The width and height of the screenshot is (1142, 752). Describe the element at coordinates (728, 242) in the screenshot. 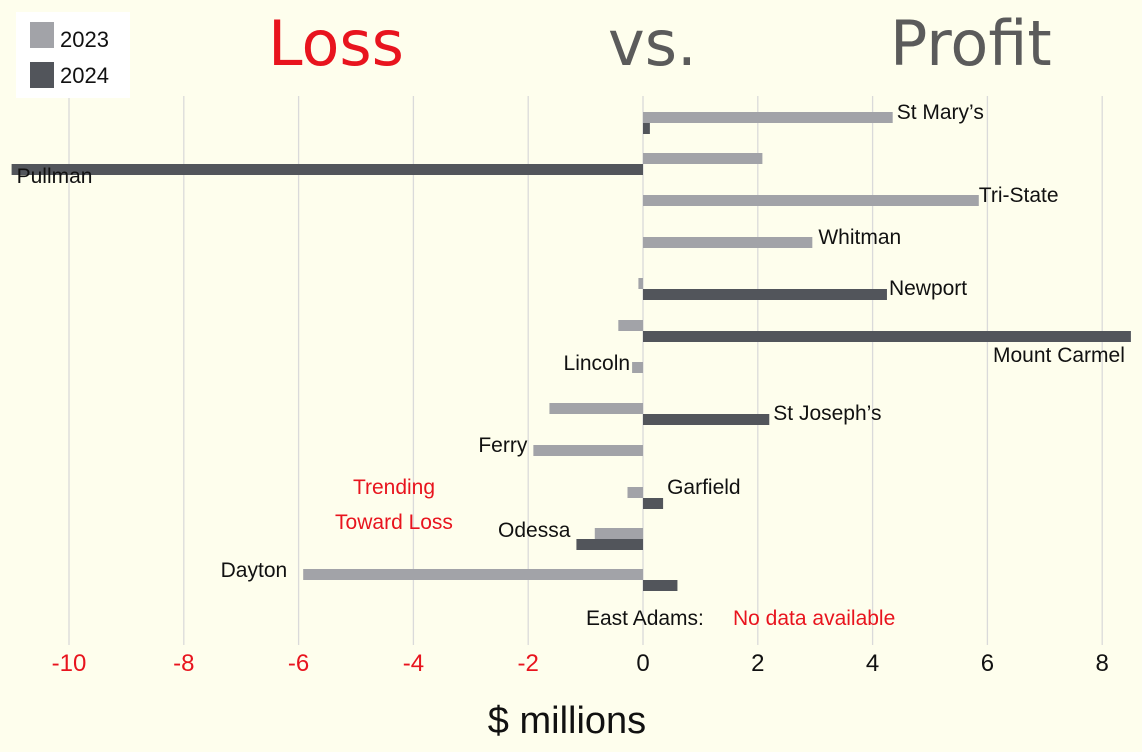

I see `bar-2023-whitman` at that location.